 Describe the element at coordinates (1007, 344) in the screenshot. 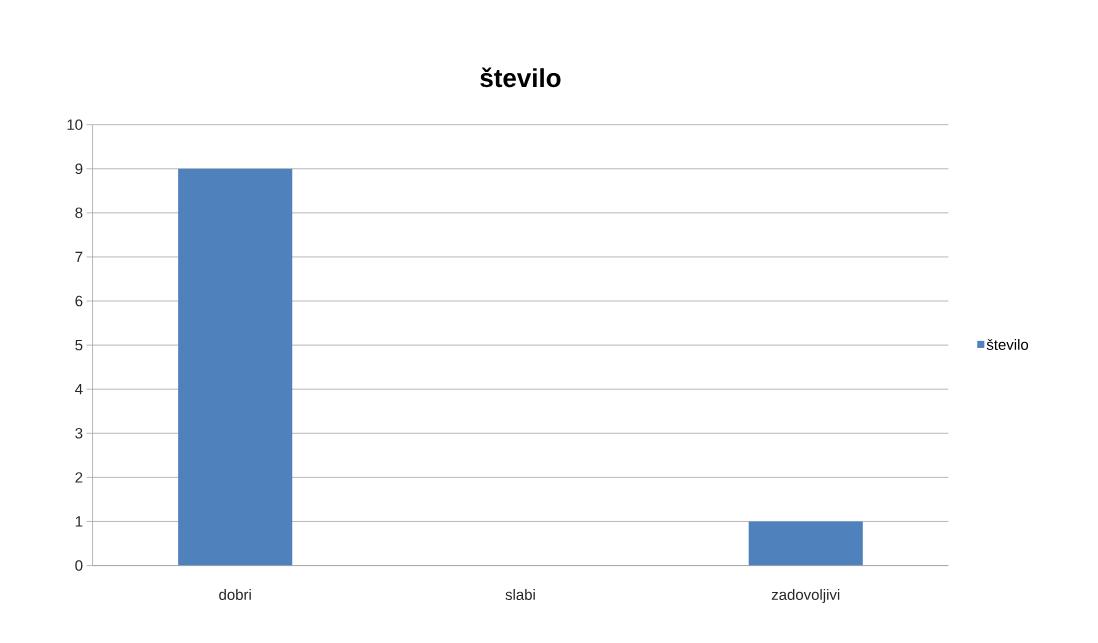

I see `legend-label: število` at that location.